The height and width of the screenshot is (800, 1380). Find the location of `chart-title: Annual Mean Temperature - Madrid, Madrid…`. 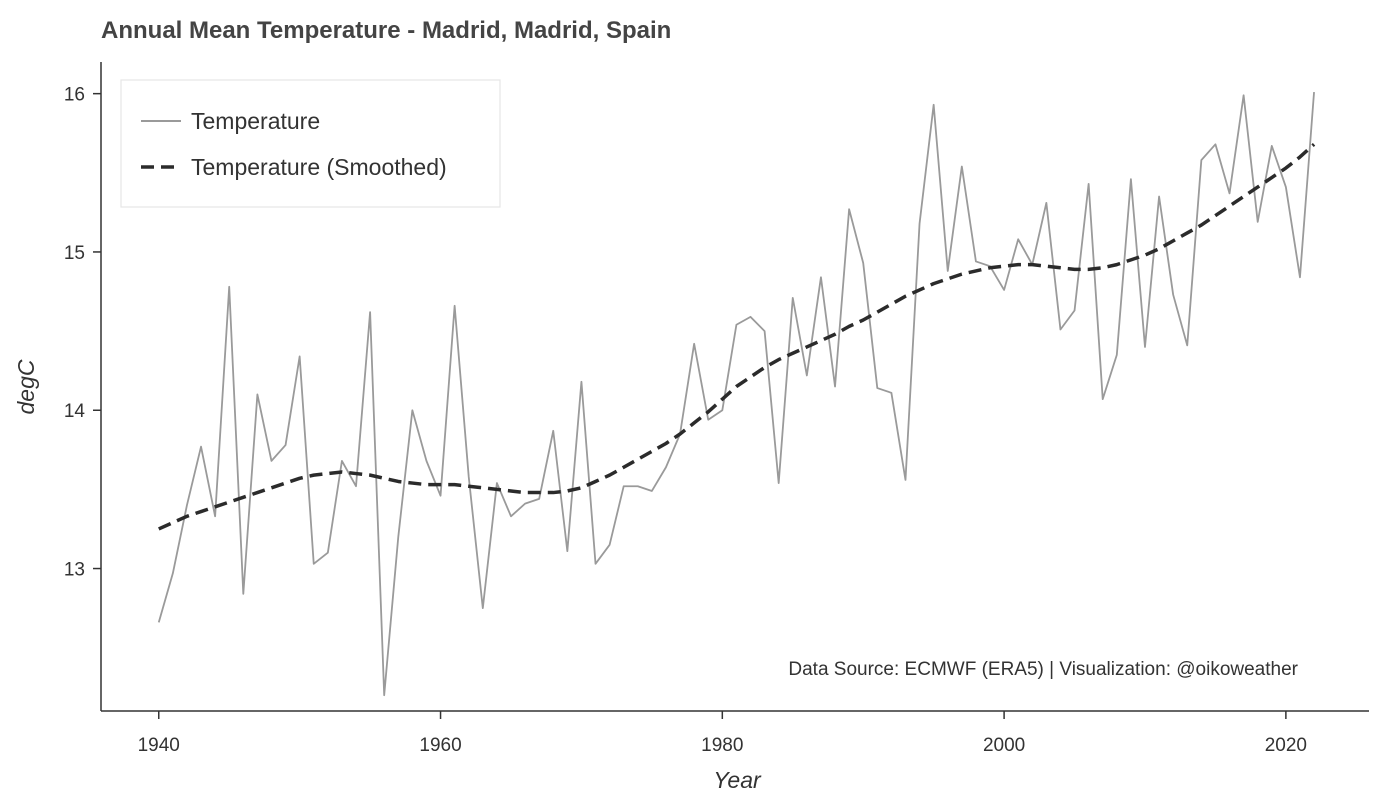

chart-title: Annual Mean Temperature - Madrid, Madrid… is located at coordinates (386, 30).